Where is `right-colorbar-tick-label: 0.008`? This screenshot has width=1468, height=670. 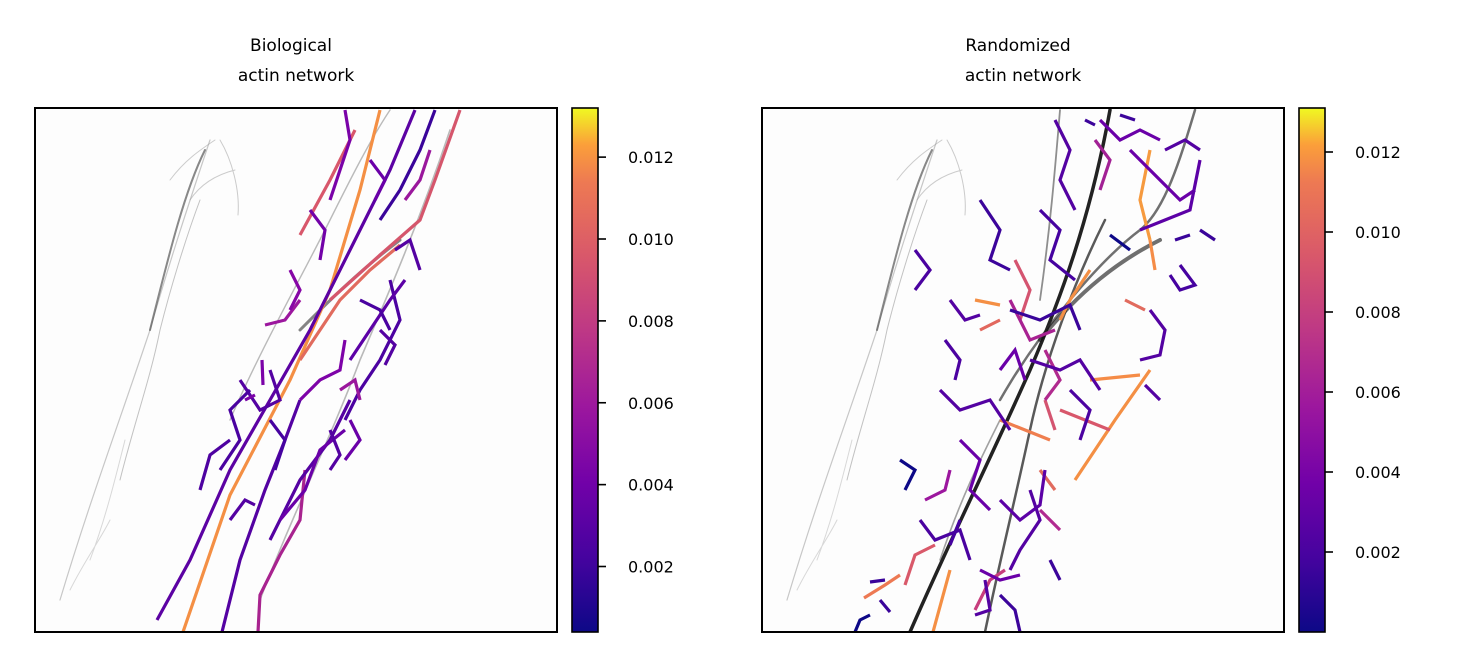 right-colorbar-tick-label: 0.008 is located at coordinates (1378, 312).